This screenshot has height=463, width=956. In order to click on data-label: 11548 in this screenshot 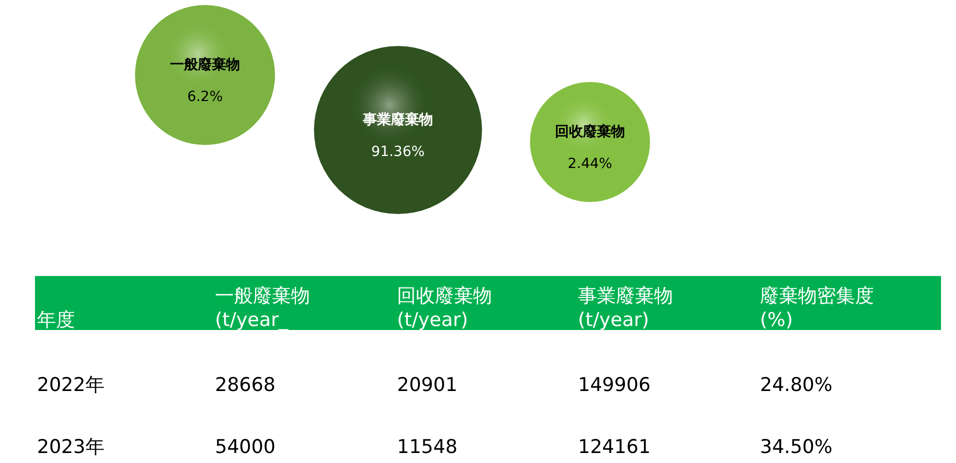, I will do `click(427, 447)`.